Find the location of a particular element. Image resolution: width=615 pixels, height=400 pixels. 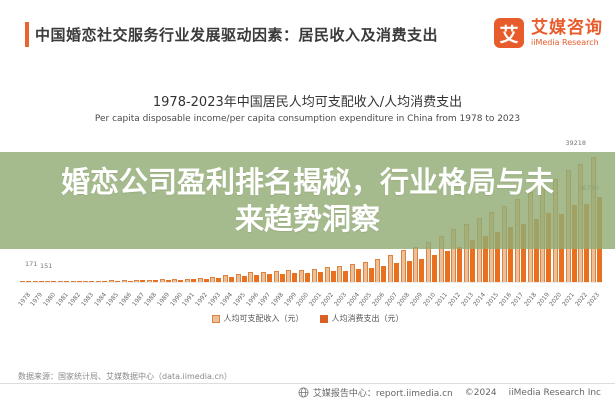

bar-pair-1980 is located at coordinates (51, 281).